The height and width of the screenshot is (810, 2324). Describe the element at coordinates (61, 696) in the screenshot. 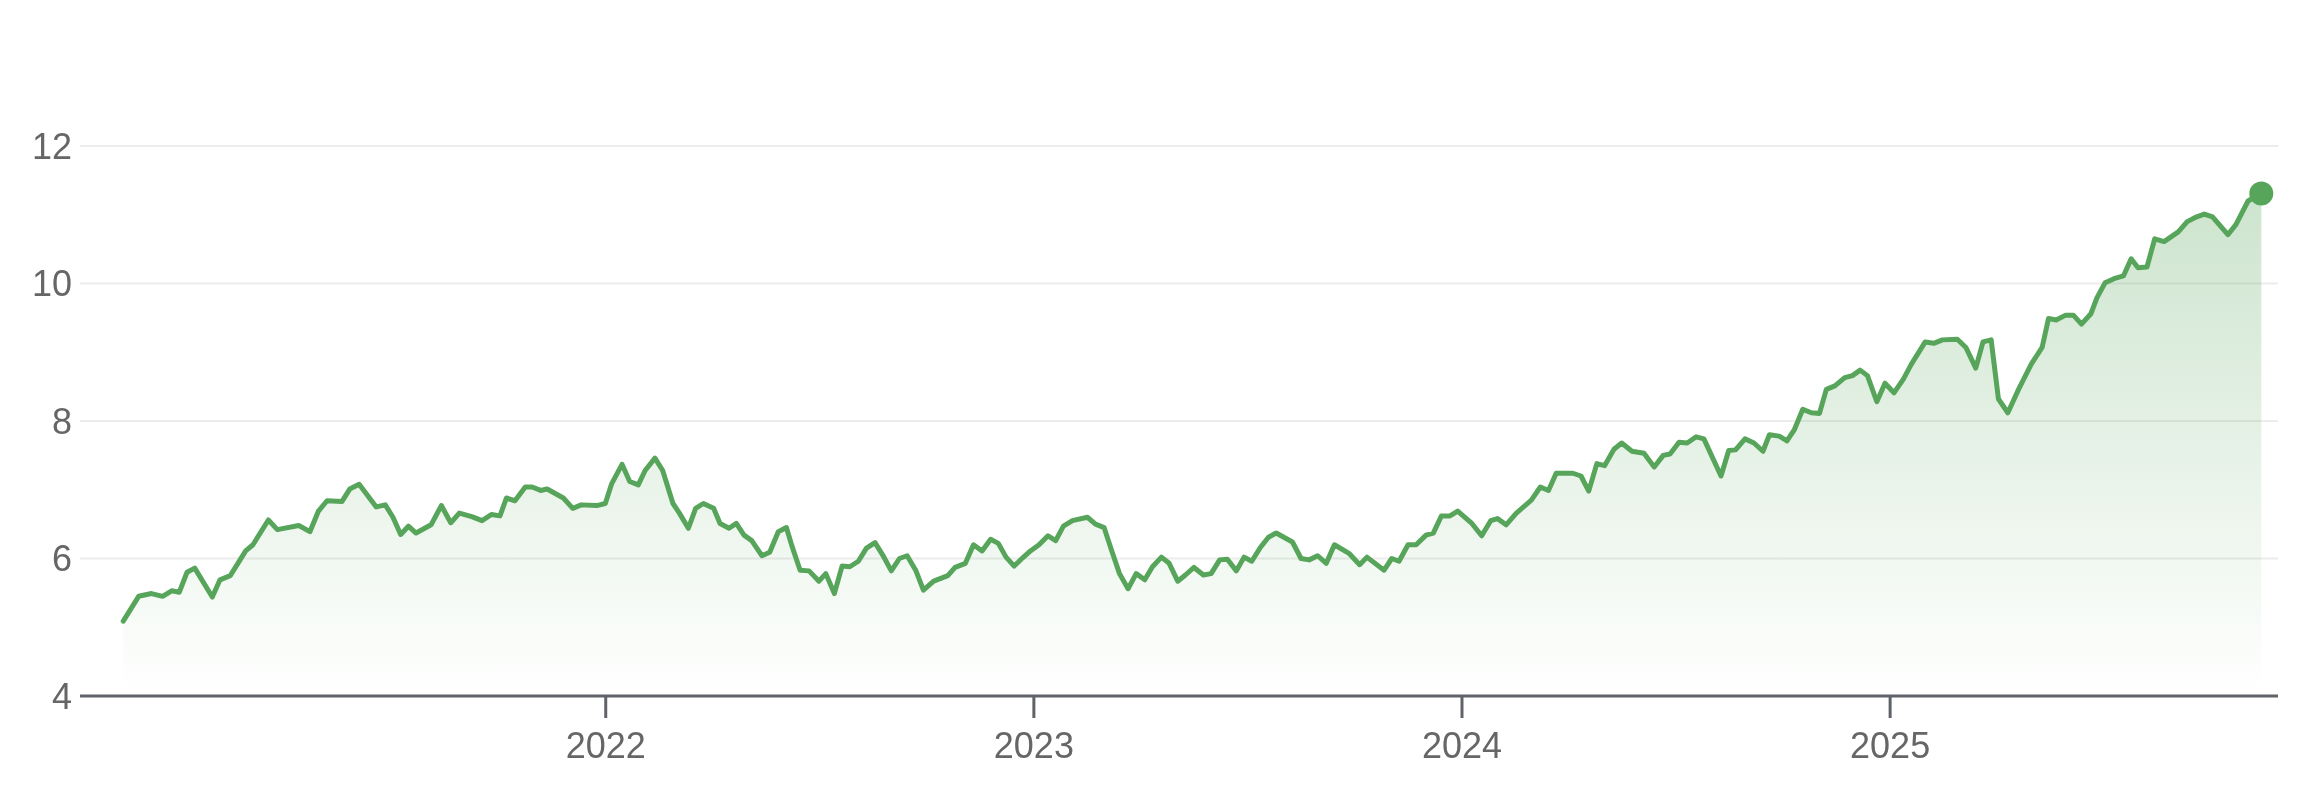

I see `y-tick-label: 4` at that location.